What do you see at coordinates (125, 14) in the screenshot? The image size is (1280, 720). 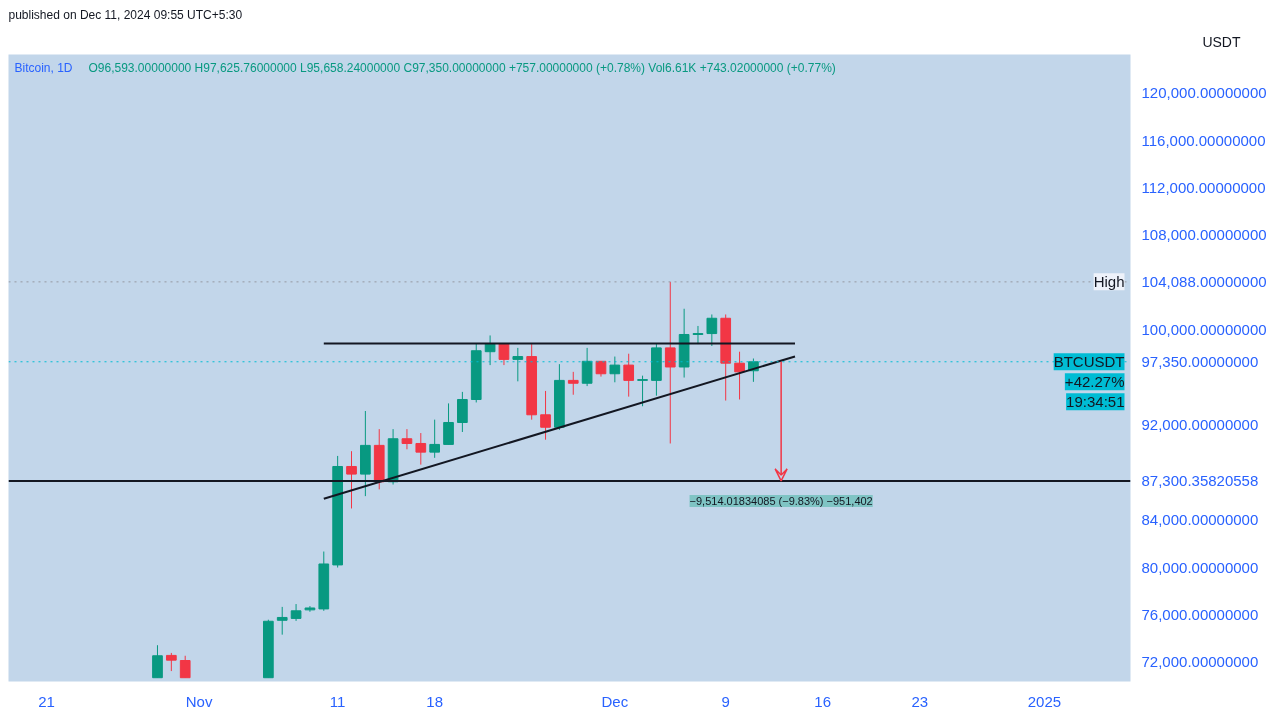 I see `text: published on Dec 11, 2024 09:55 UTC+5:30` at bounding box center [125, 14].